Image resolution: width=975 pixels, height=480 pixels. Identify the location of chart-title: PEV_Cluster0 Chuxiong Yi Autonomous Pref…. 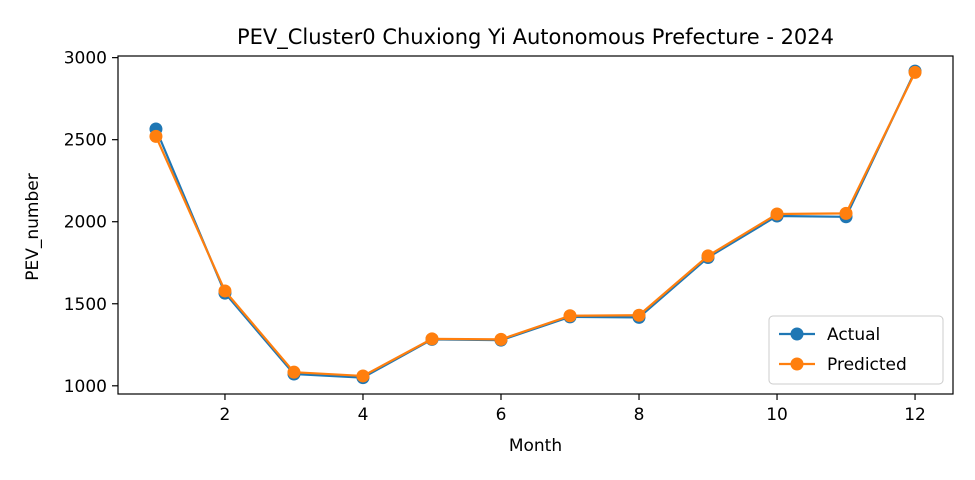
(535, 37).